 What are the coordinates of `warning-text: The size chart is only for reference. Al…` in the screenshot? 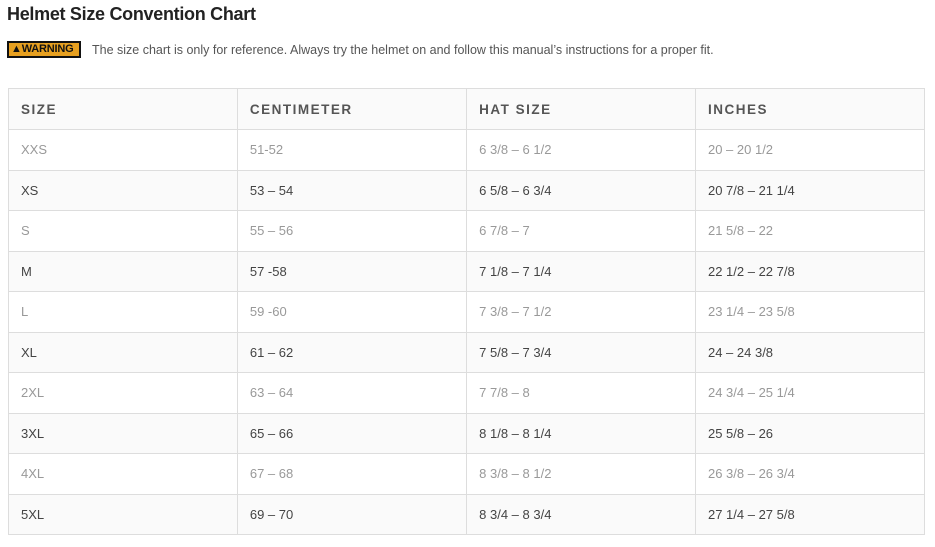 It's located at (403, 49).